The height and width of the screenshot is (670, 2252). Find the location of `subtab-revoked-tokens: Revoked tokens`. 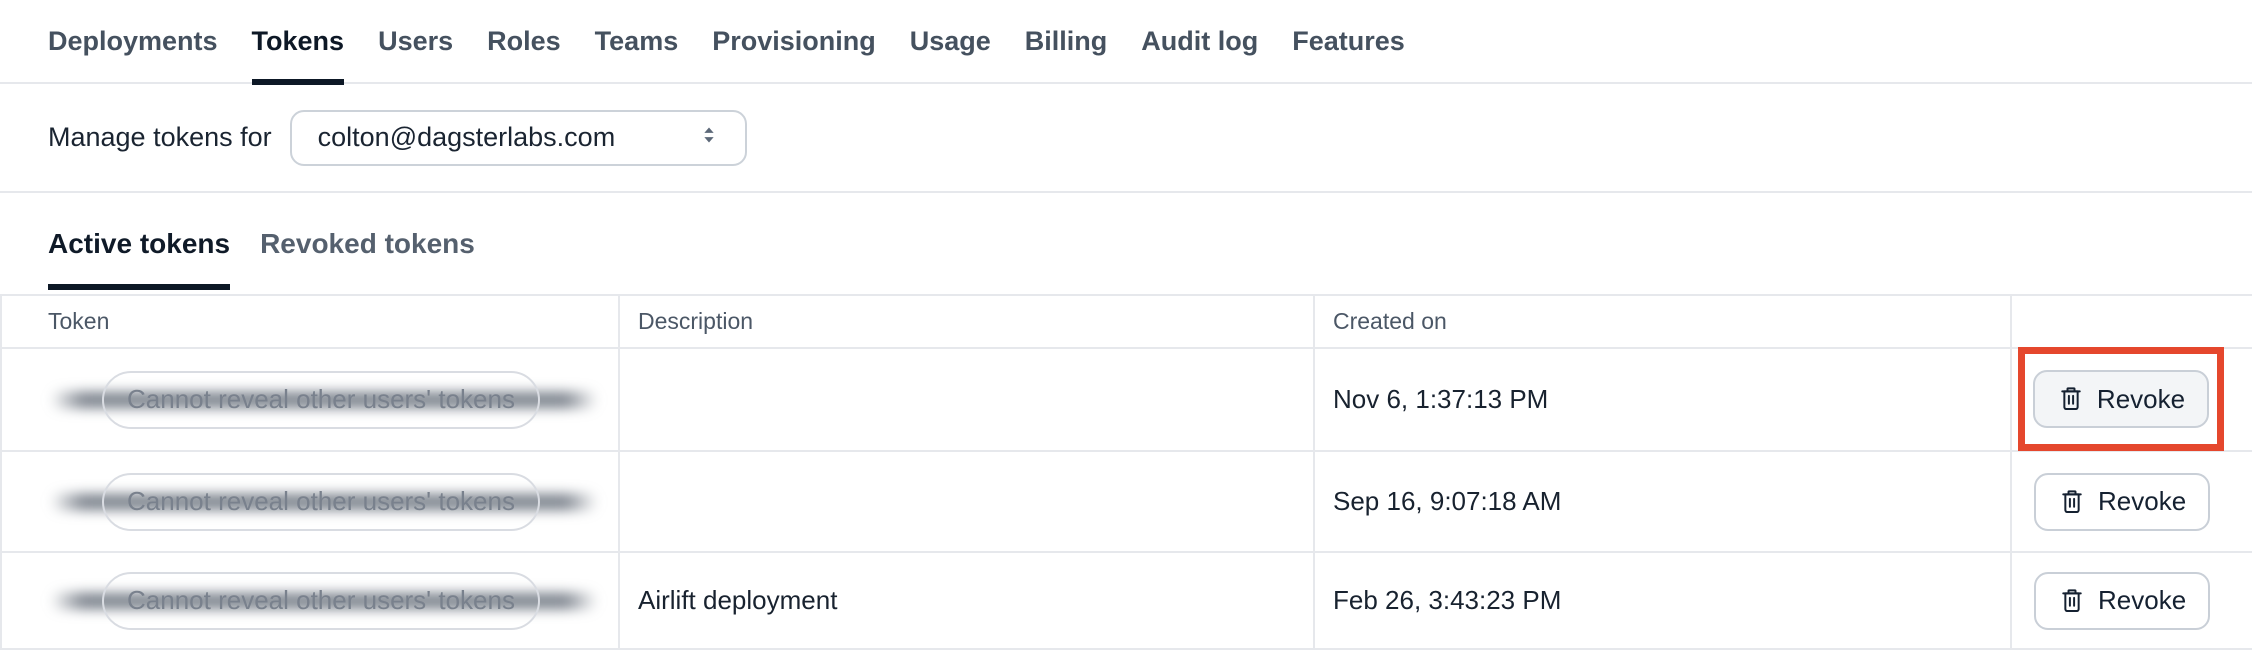

subtab-revoked-tokens: Revoked tokens is located at coordinates (367, 243).